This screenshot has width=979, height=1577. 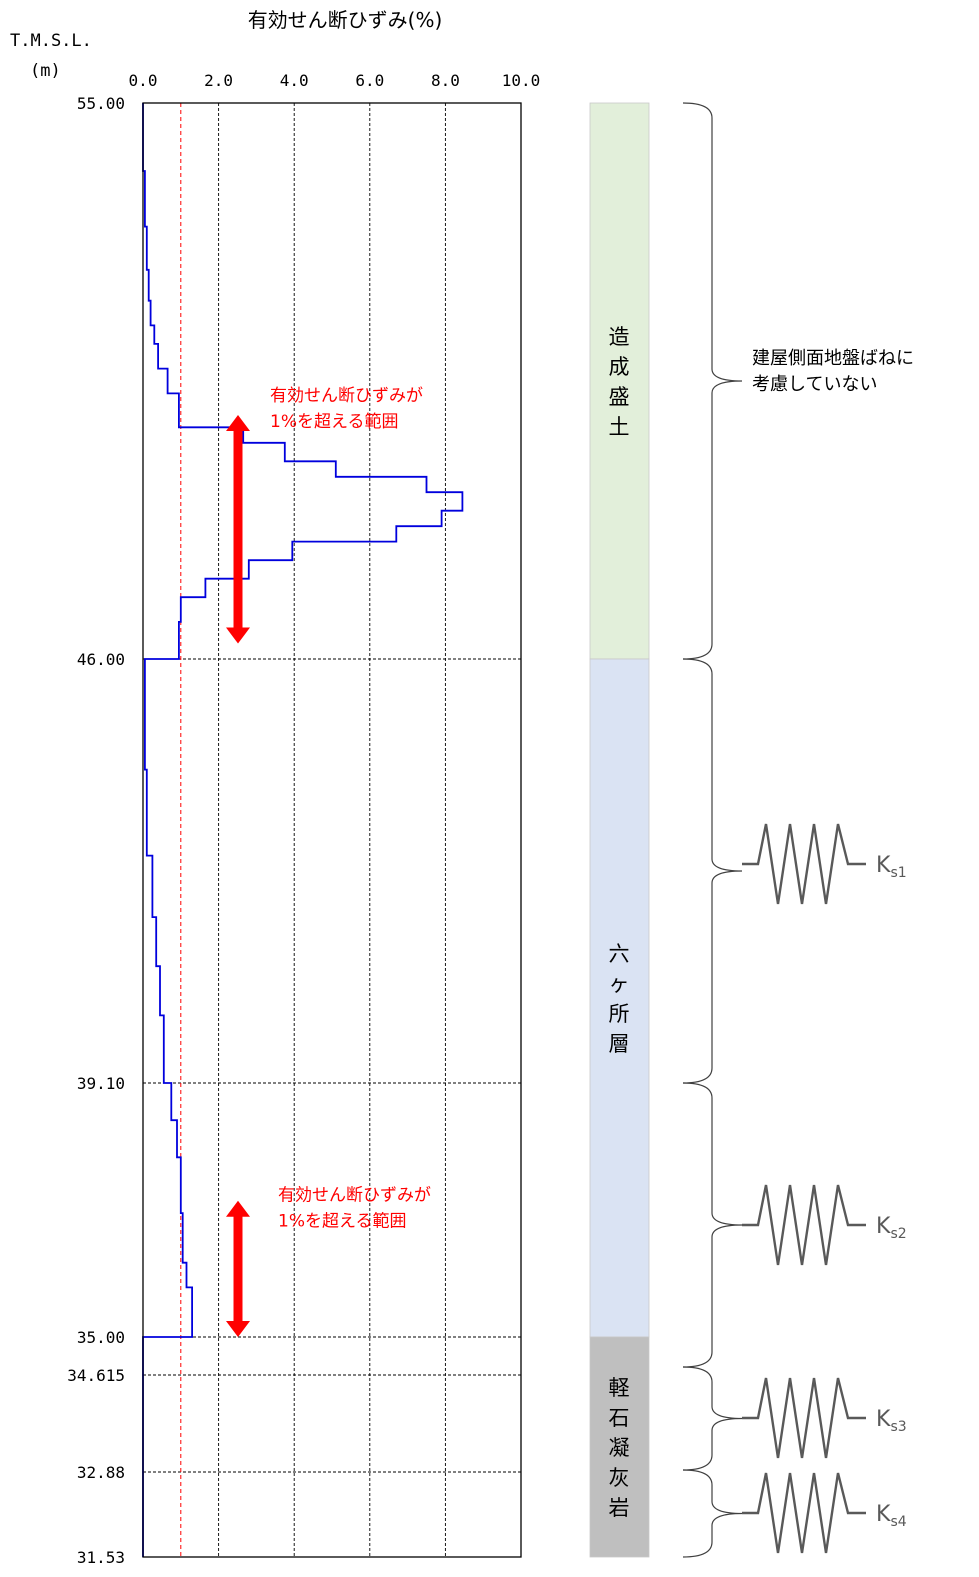 I want to click on y-tick-label: 32.88, so click(x=101, y=1472).